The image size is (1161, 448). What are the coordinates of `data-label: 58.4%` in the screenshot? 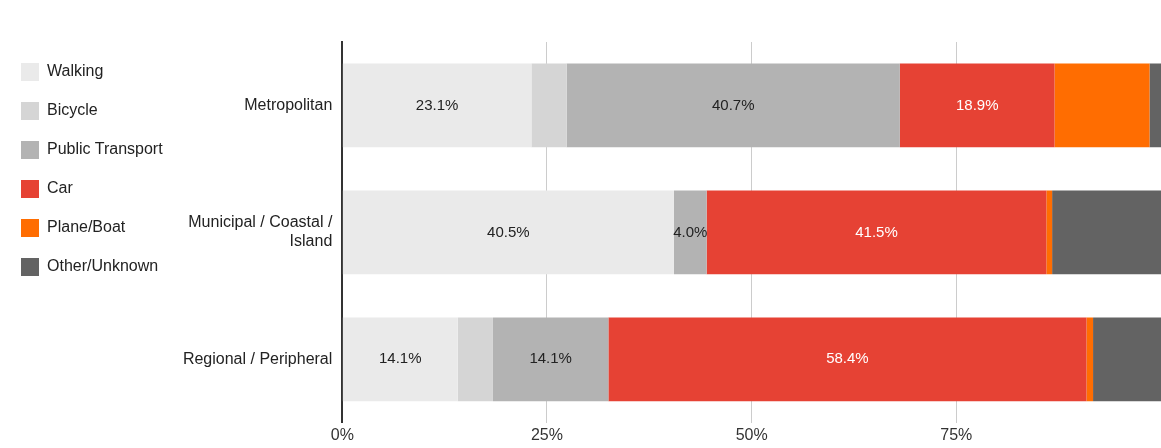 It's located at (847, 358).